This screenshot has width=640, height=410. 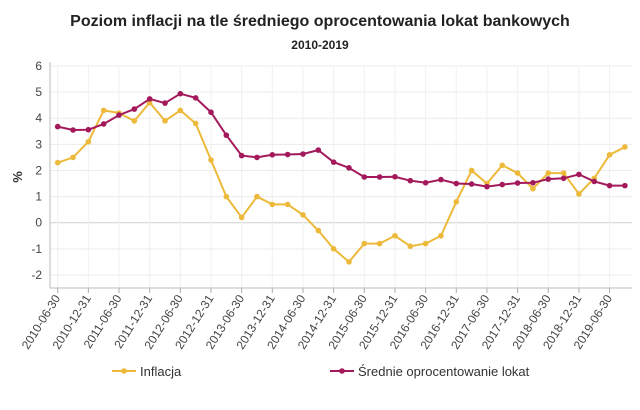 I want to click on y-tick-label: 2, so click(x=38, y=170).